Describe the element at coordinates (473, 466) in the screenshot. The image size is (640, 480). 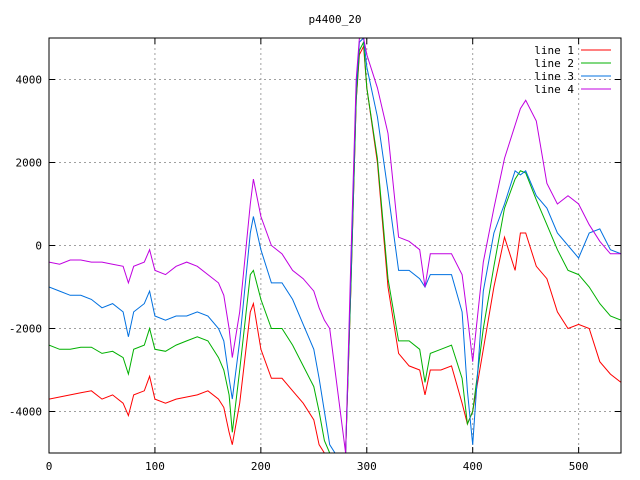
I see `x-tick-label: 400` at that location.